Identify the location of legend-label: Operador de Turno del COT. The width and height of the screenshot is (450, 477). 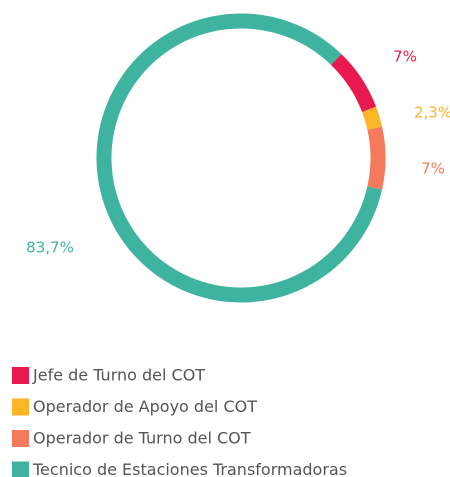
(142, 438).